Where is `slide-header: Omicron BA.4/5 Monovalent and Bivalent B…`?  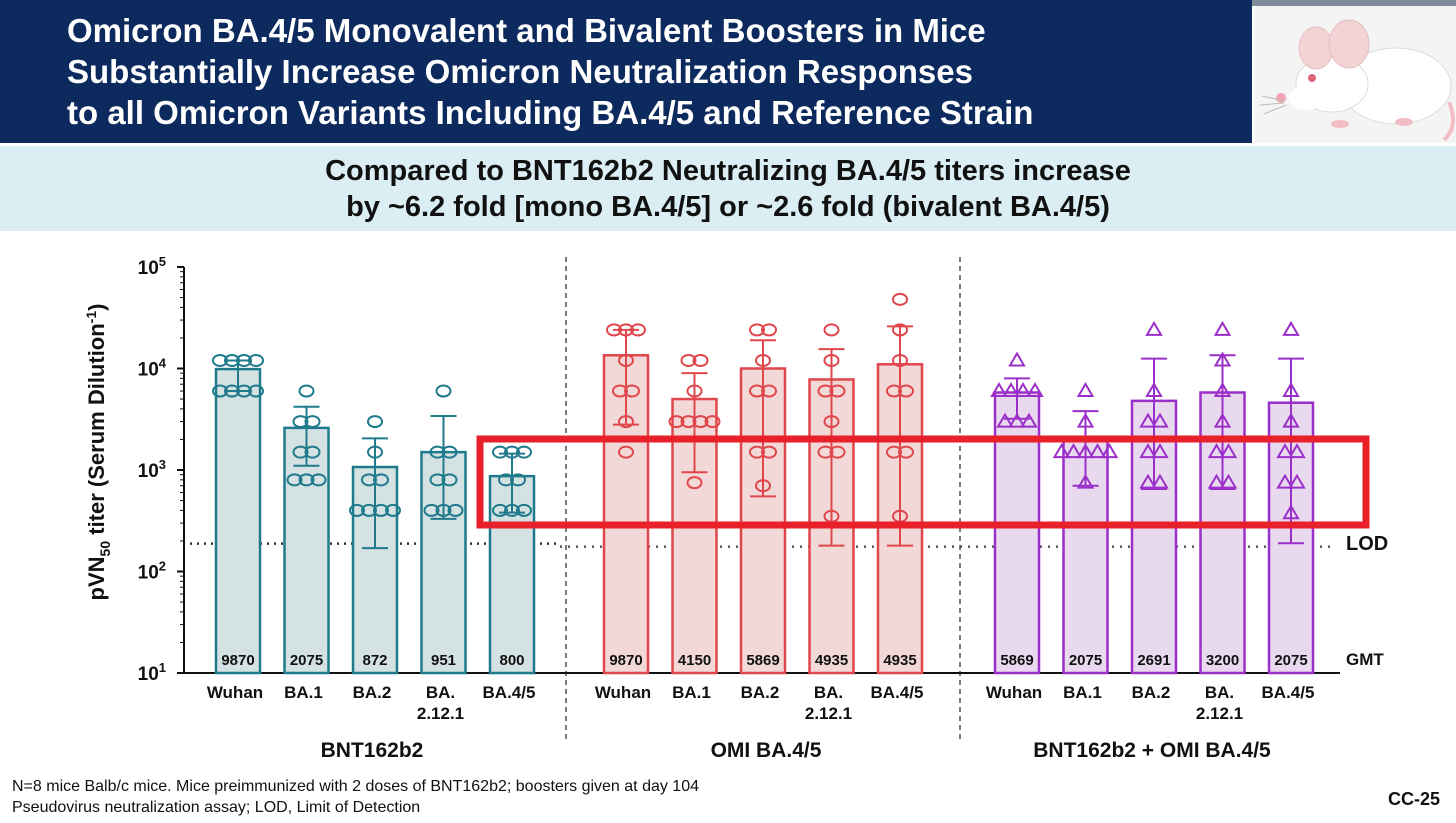 slide-header: Omicron BA.4/5 Monovalent and Bivalent B… is located at coordinates (626, 71).